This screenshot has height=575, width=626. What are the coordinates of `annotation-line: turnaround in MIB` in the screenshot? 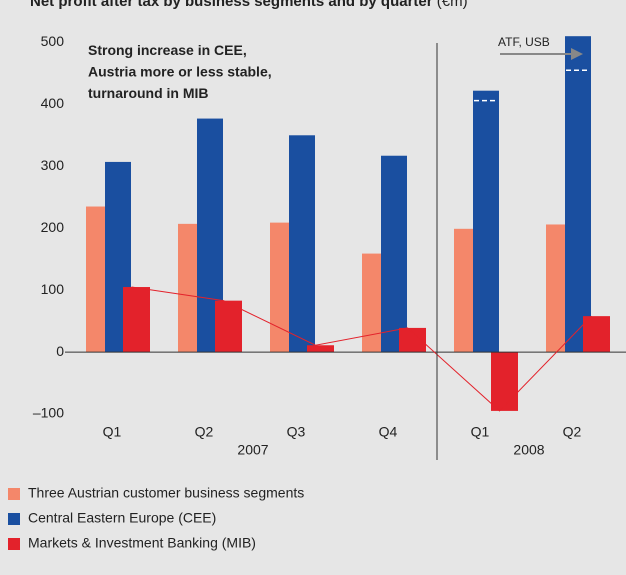 It's located at (148, 93).